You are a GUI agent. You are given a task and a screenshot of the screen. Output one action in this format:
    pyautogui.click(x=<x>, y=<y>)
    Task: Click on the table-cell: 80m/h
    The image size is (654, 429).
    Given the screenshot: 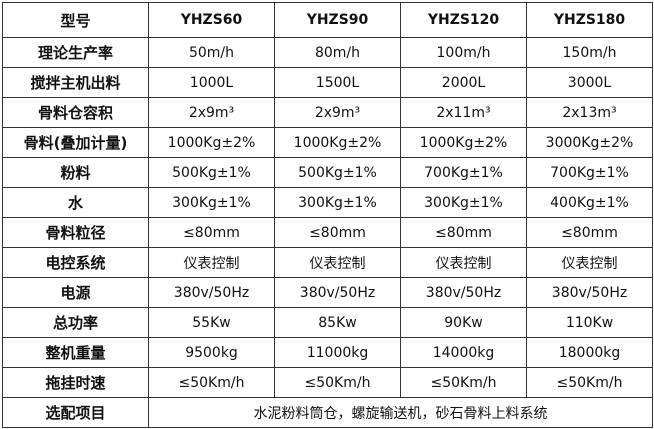 What is the action you would take?
    pyautogui.click(x=337, y=52)
    